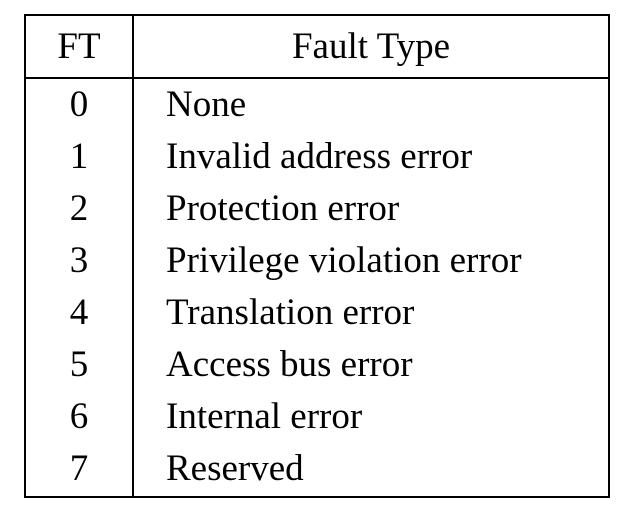 The width and height of the screenshot is (625, 514). Describe the element at coordinates (283, 208) in the screenshot. I see `cell-fault-type: Protection error` at that location.